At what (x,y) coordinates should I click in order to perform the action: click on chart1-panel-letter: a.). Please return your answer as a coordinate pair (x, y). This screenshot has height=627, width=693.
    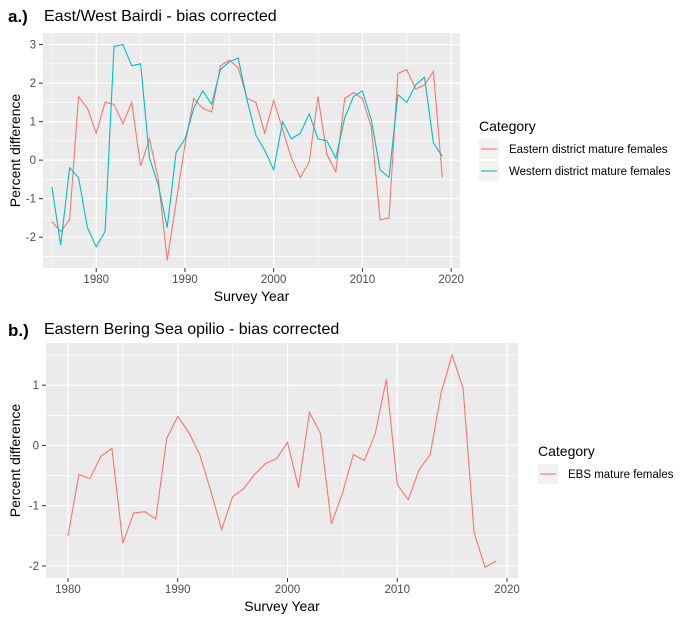
    Looking at the image, I should click on (18, 16).